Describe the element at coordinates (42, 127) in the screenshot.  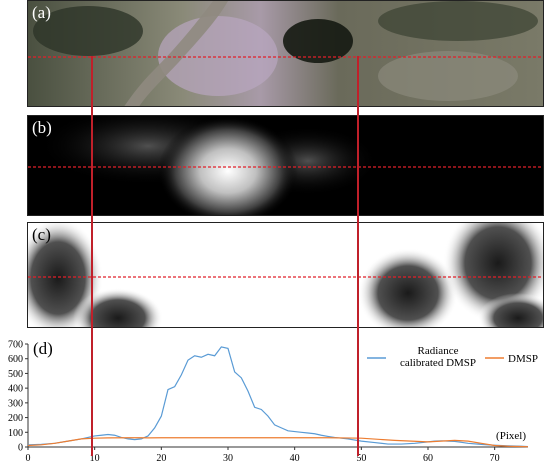
I see `panel-label-b: (b)` at that location.